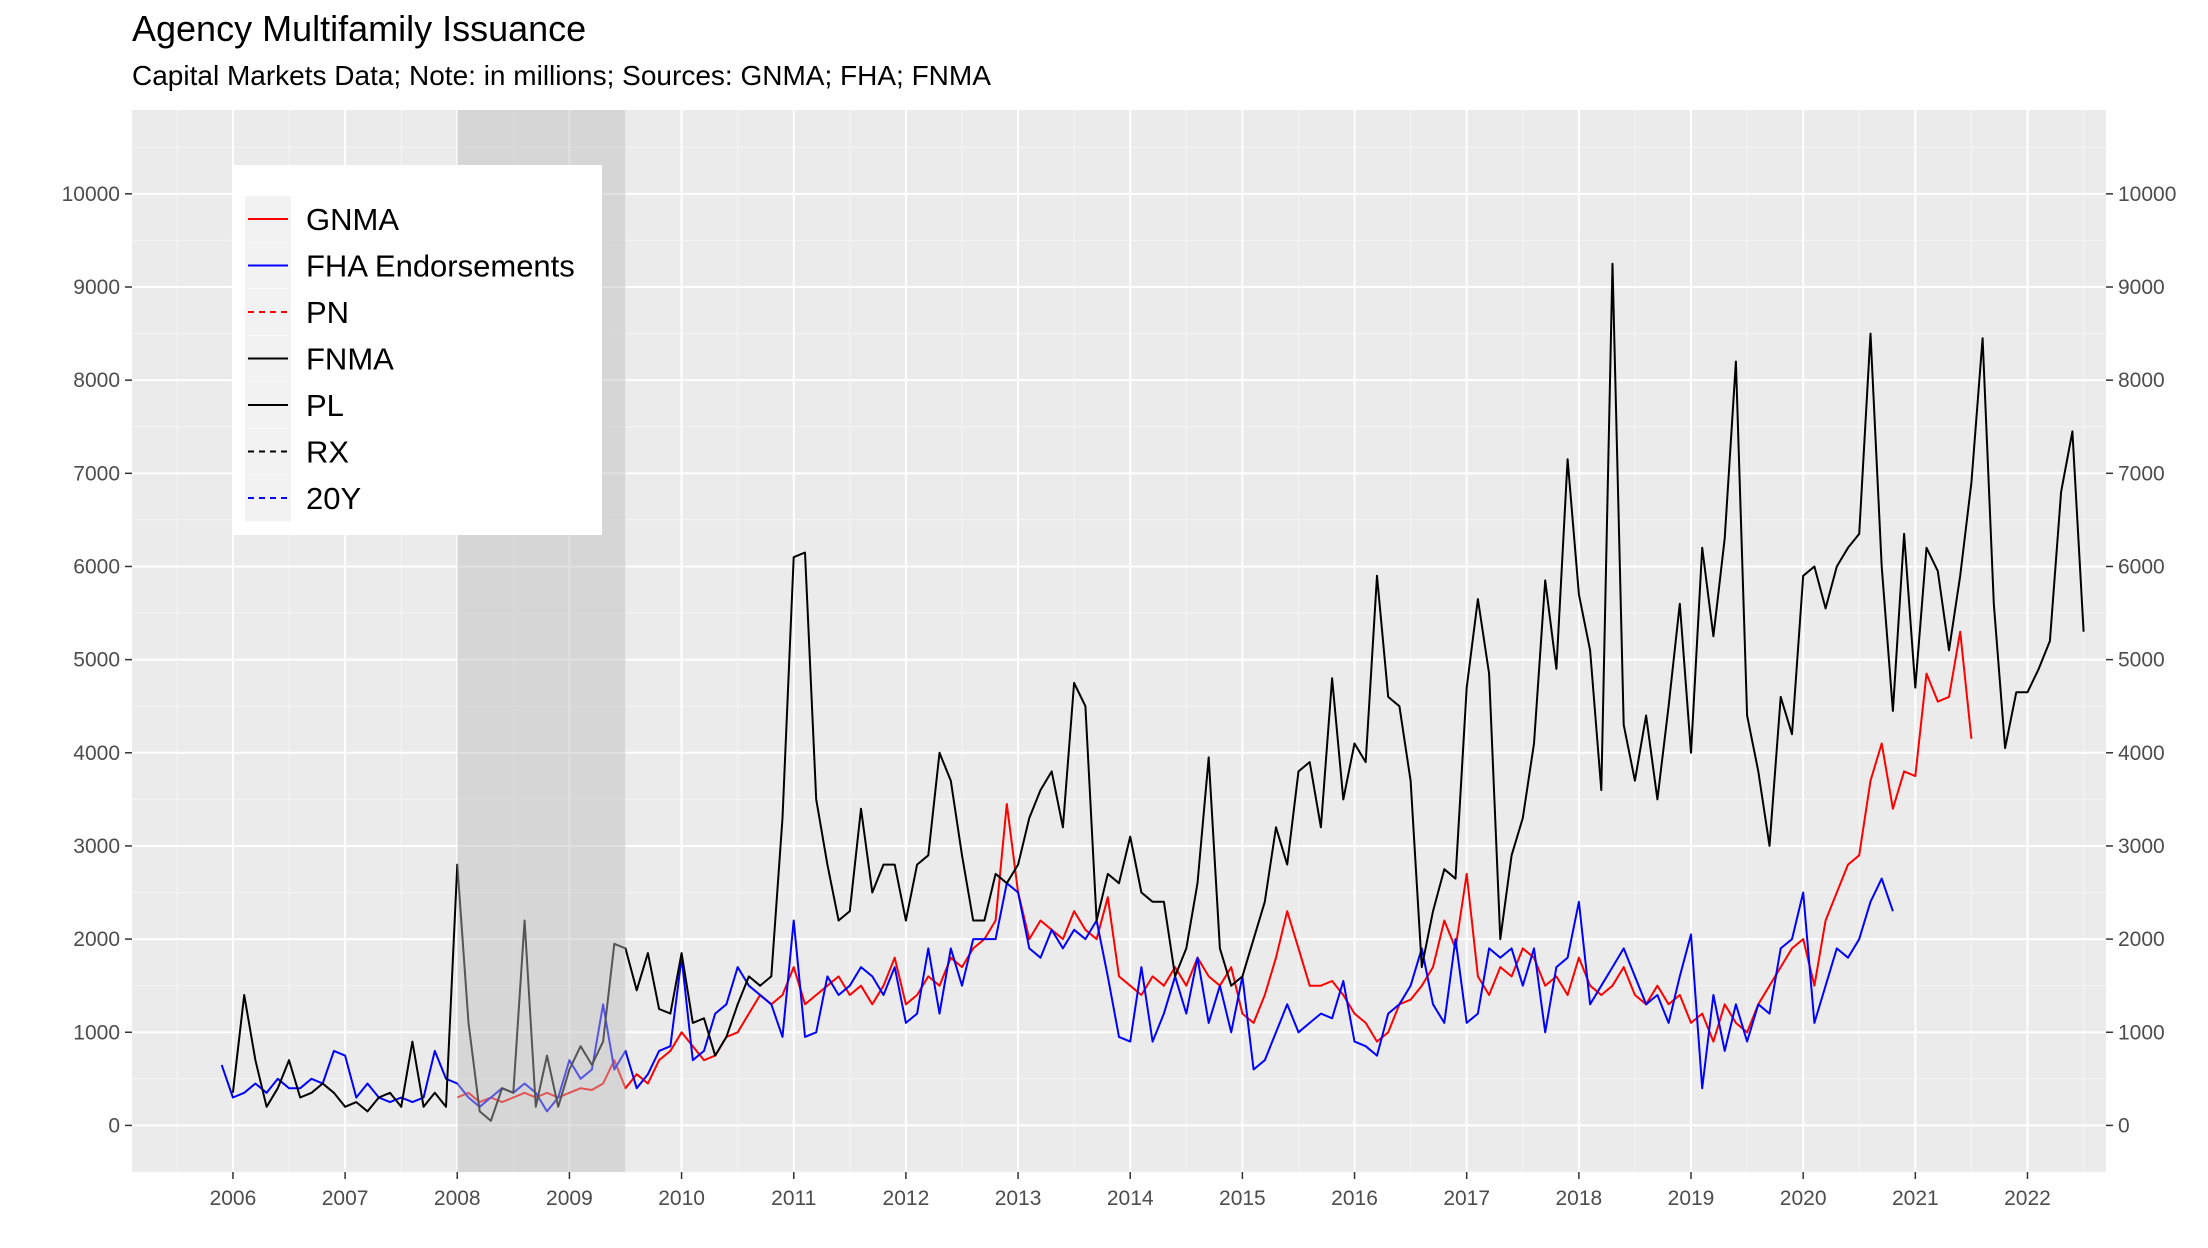 Image resolution: width=2208 pixels, height=1248 pixels. I want to click on x-tick-label: 2016, so click(1354, 1198).